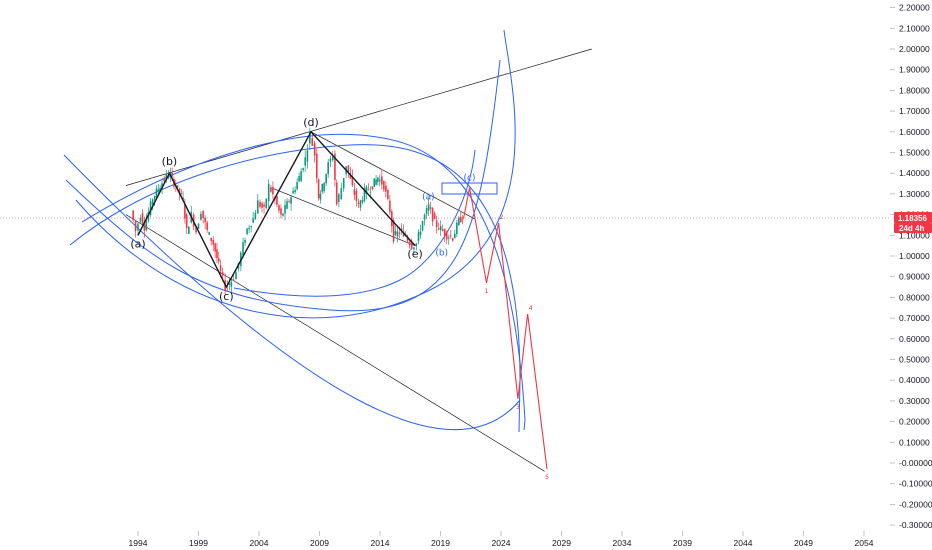 The image size is (932, 550). Describe the element at coordinates (864, 543) in the screenshot. I see `x-tick-label: 2054` at that location.